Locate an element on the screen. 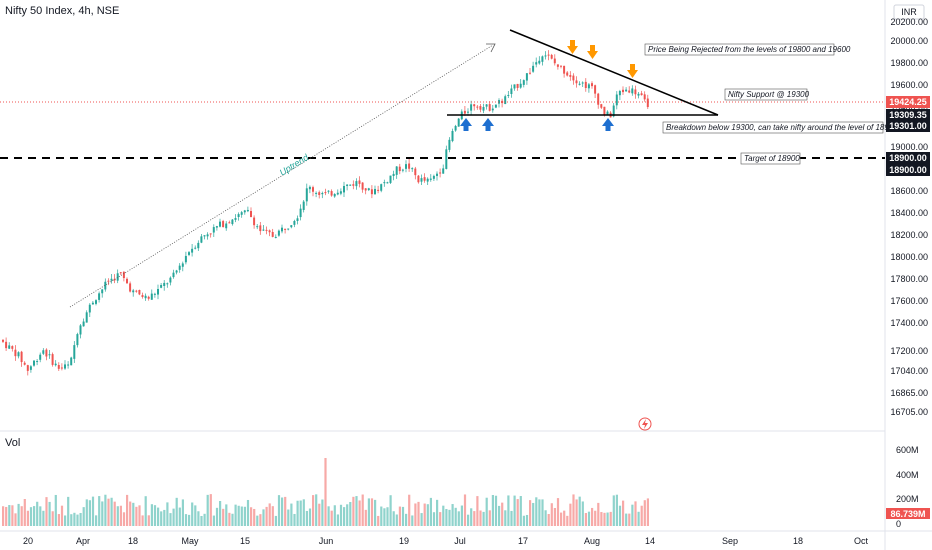 The image size is (932, 550). price-badge-value: 18900.00 is located at coordinates (908, 158).